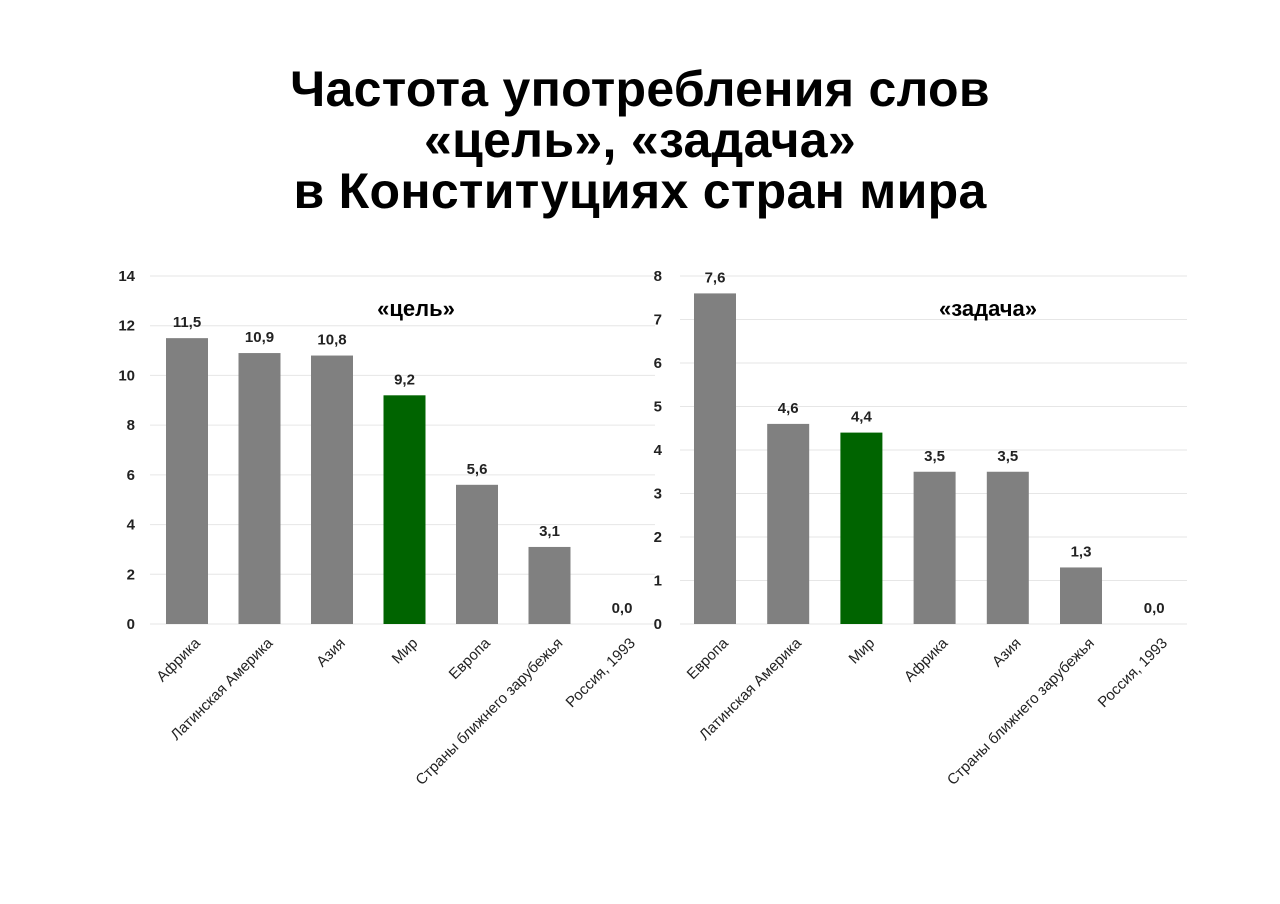  I want to click on value-label: 10,9, so click(259, 337).